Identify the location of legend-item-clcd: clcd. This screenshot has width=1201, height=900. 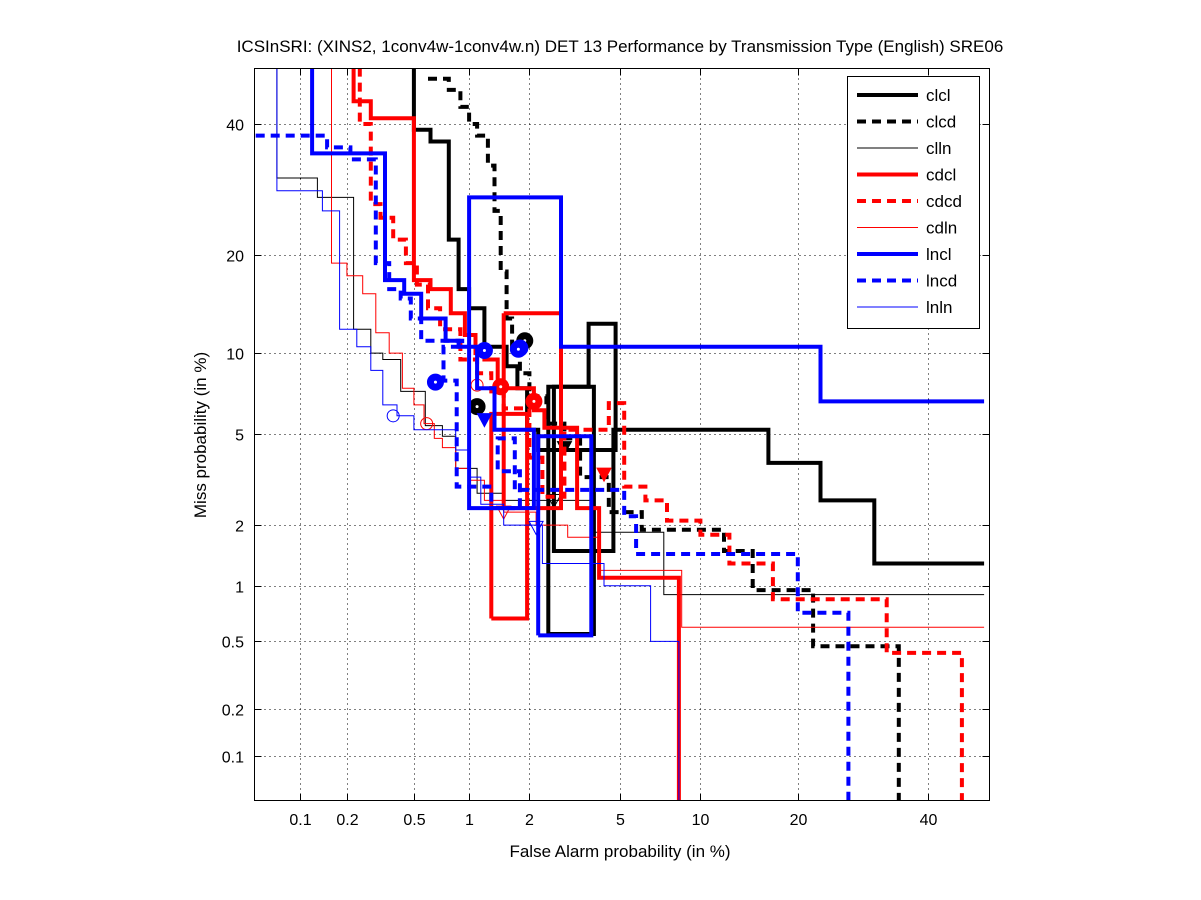
(906, 122).